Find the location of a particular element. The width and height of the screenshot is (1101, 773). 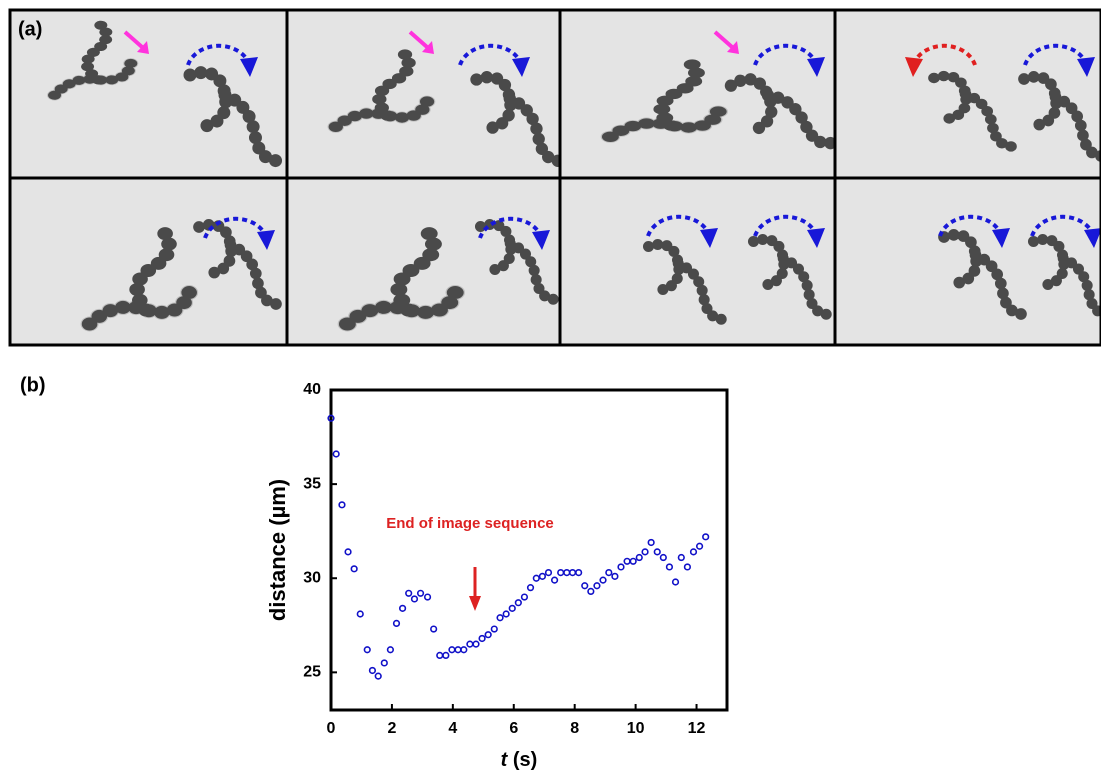

x-tick-label: 12 is located at coordinates (697, 728).